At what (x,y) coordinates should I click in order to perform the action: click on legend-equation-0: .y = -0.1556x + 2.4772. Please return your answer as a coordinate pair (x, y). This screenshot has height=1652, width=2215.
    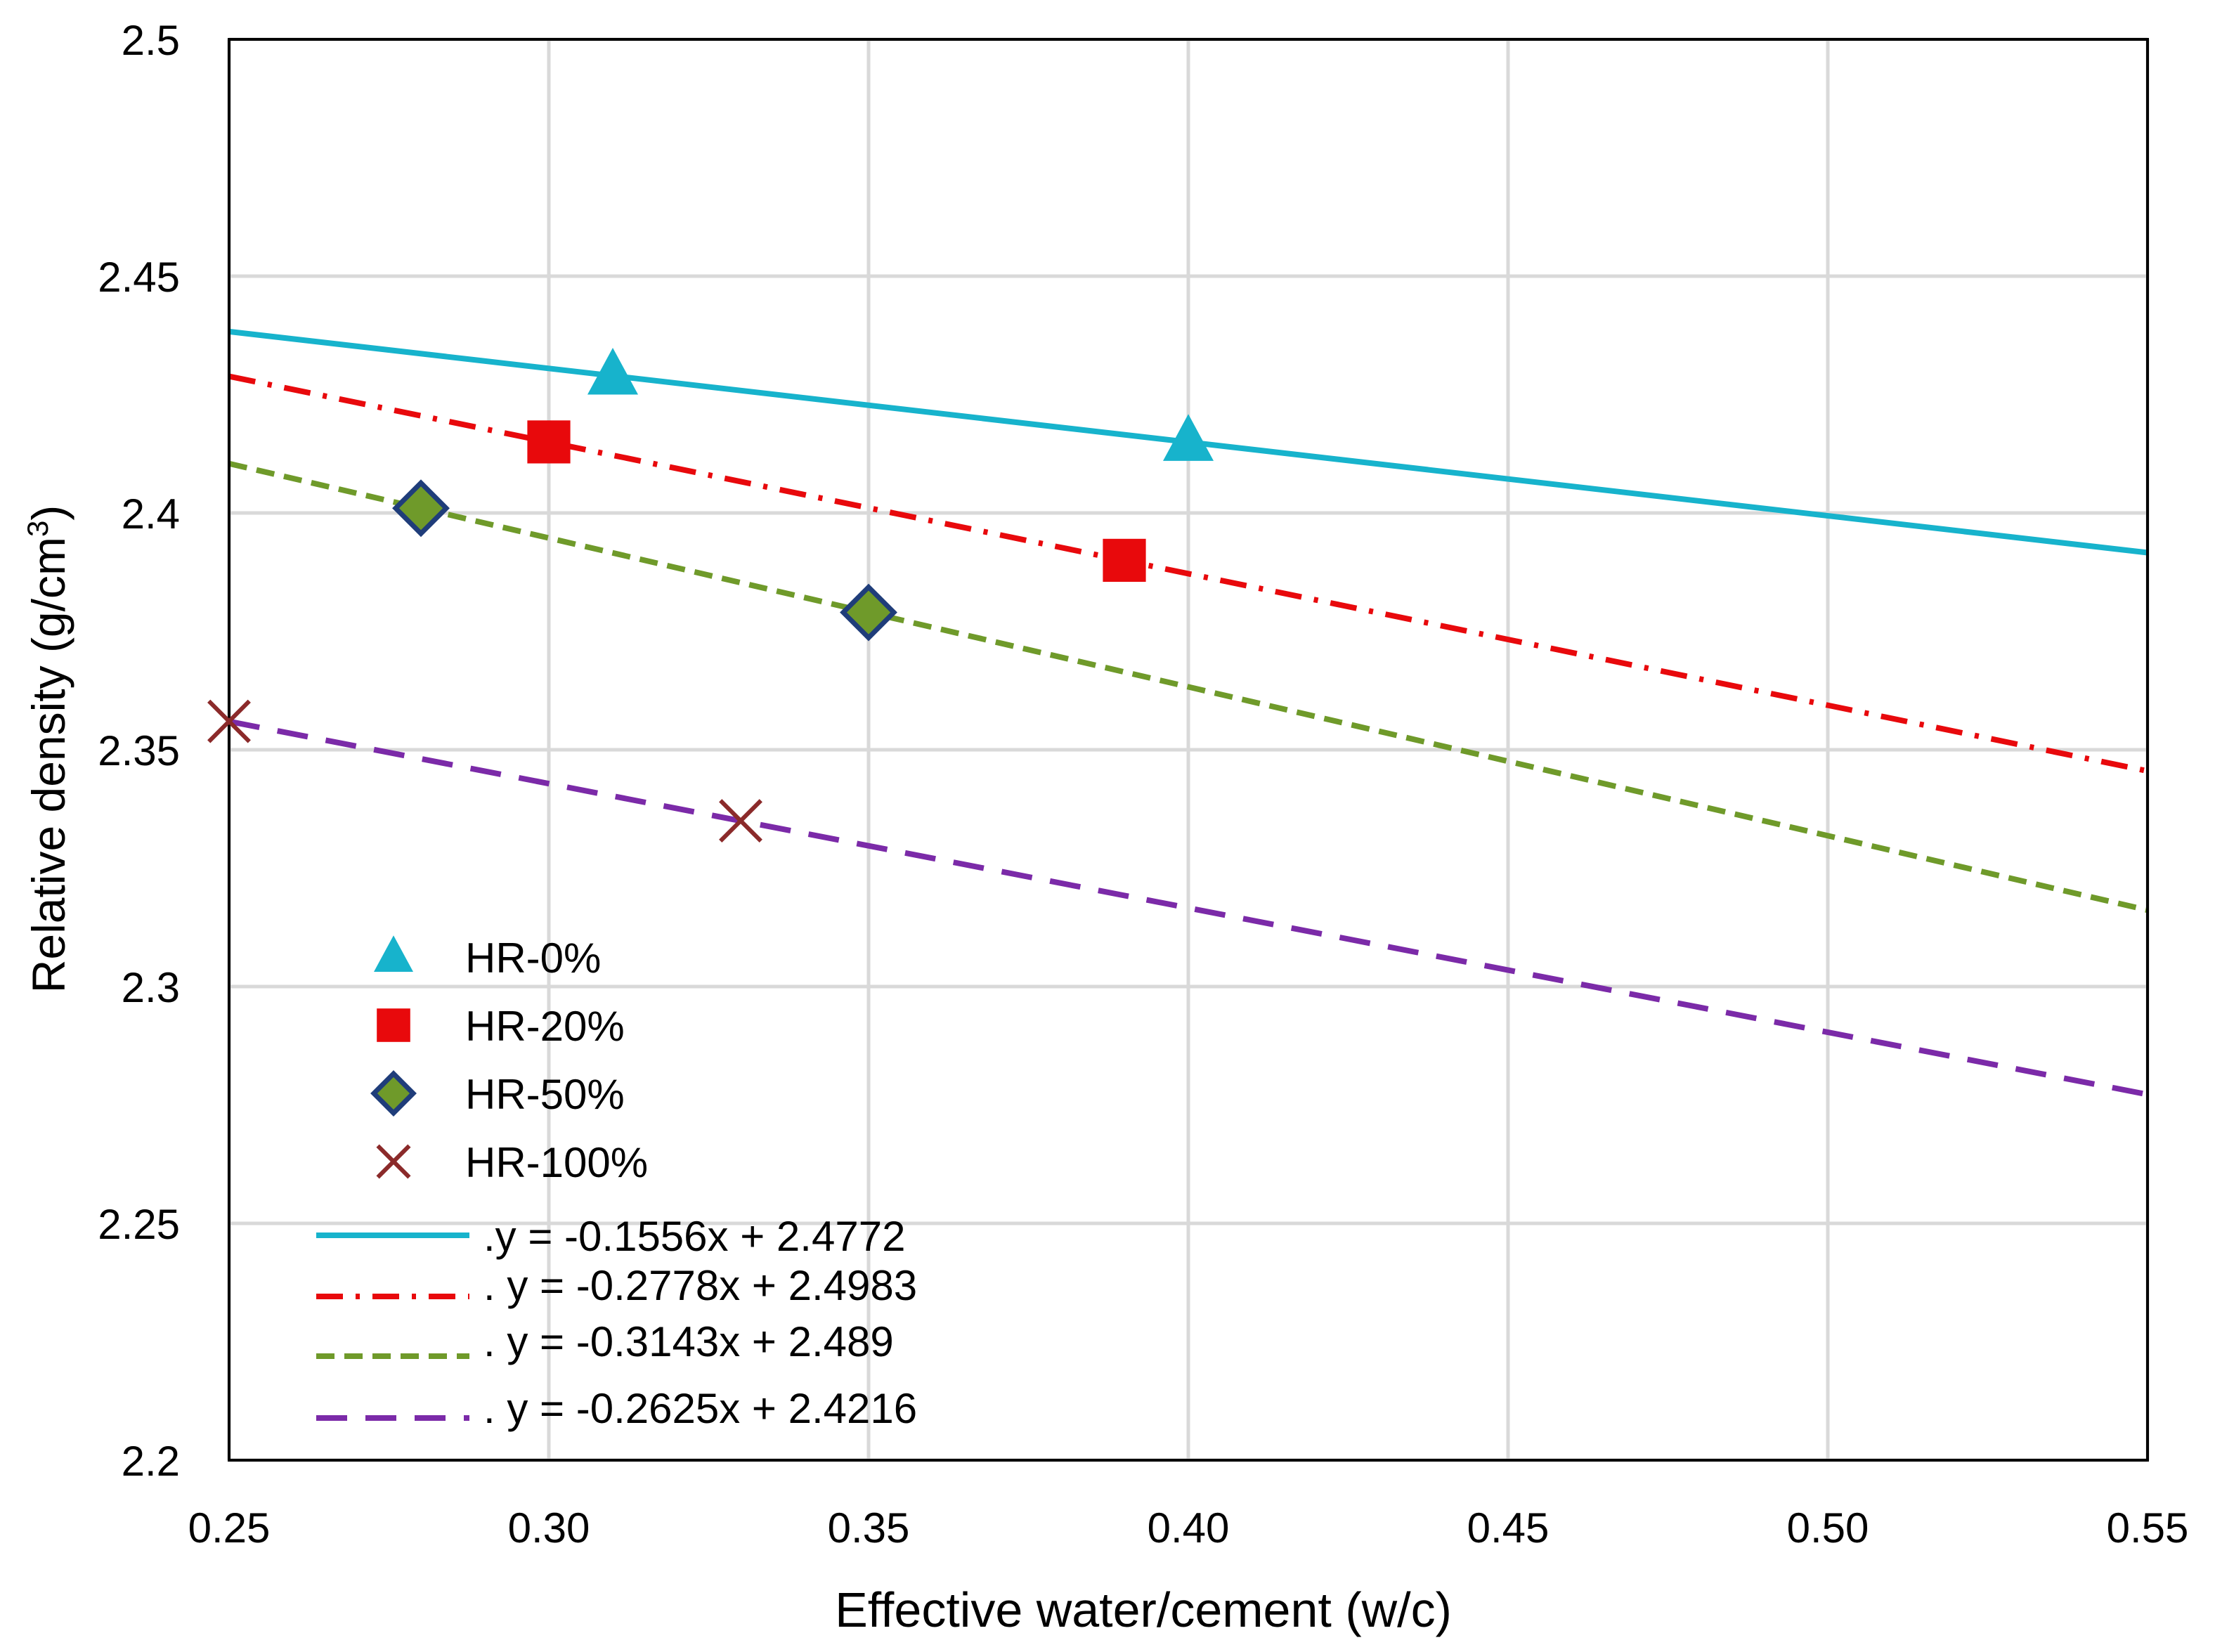
    Looking at the image, I should click on (694, 1236).